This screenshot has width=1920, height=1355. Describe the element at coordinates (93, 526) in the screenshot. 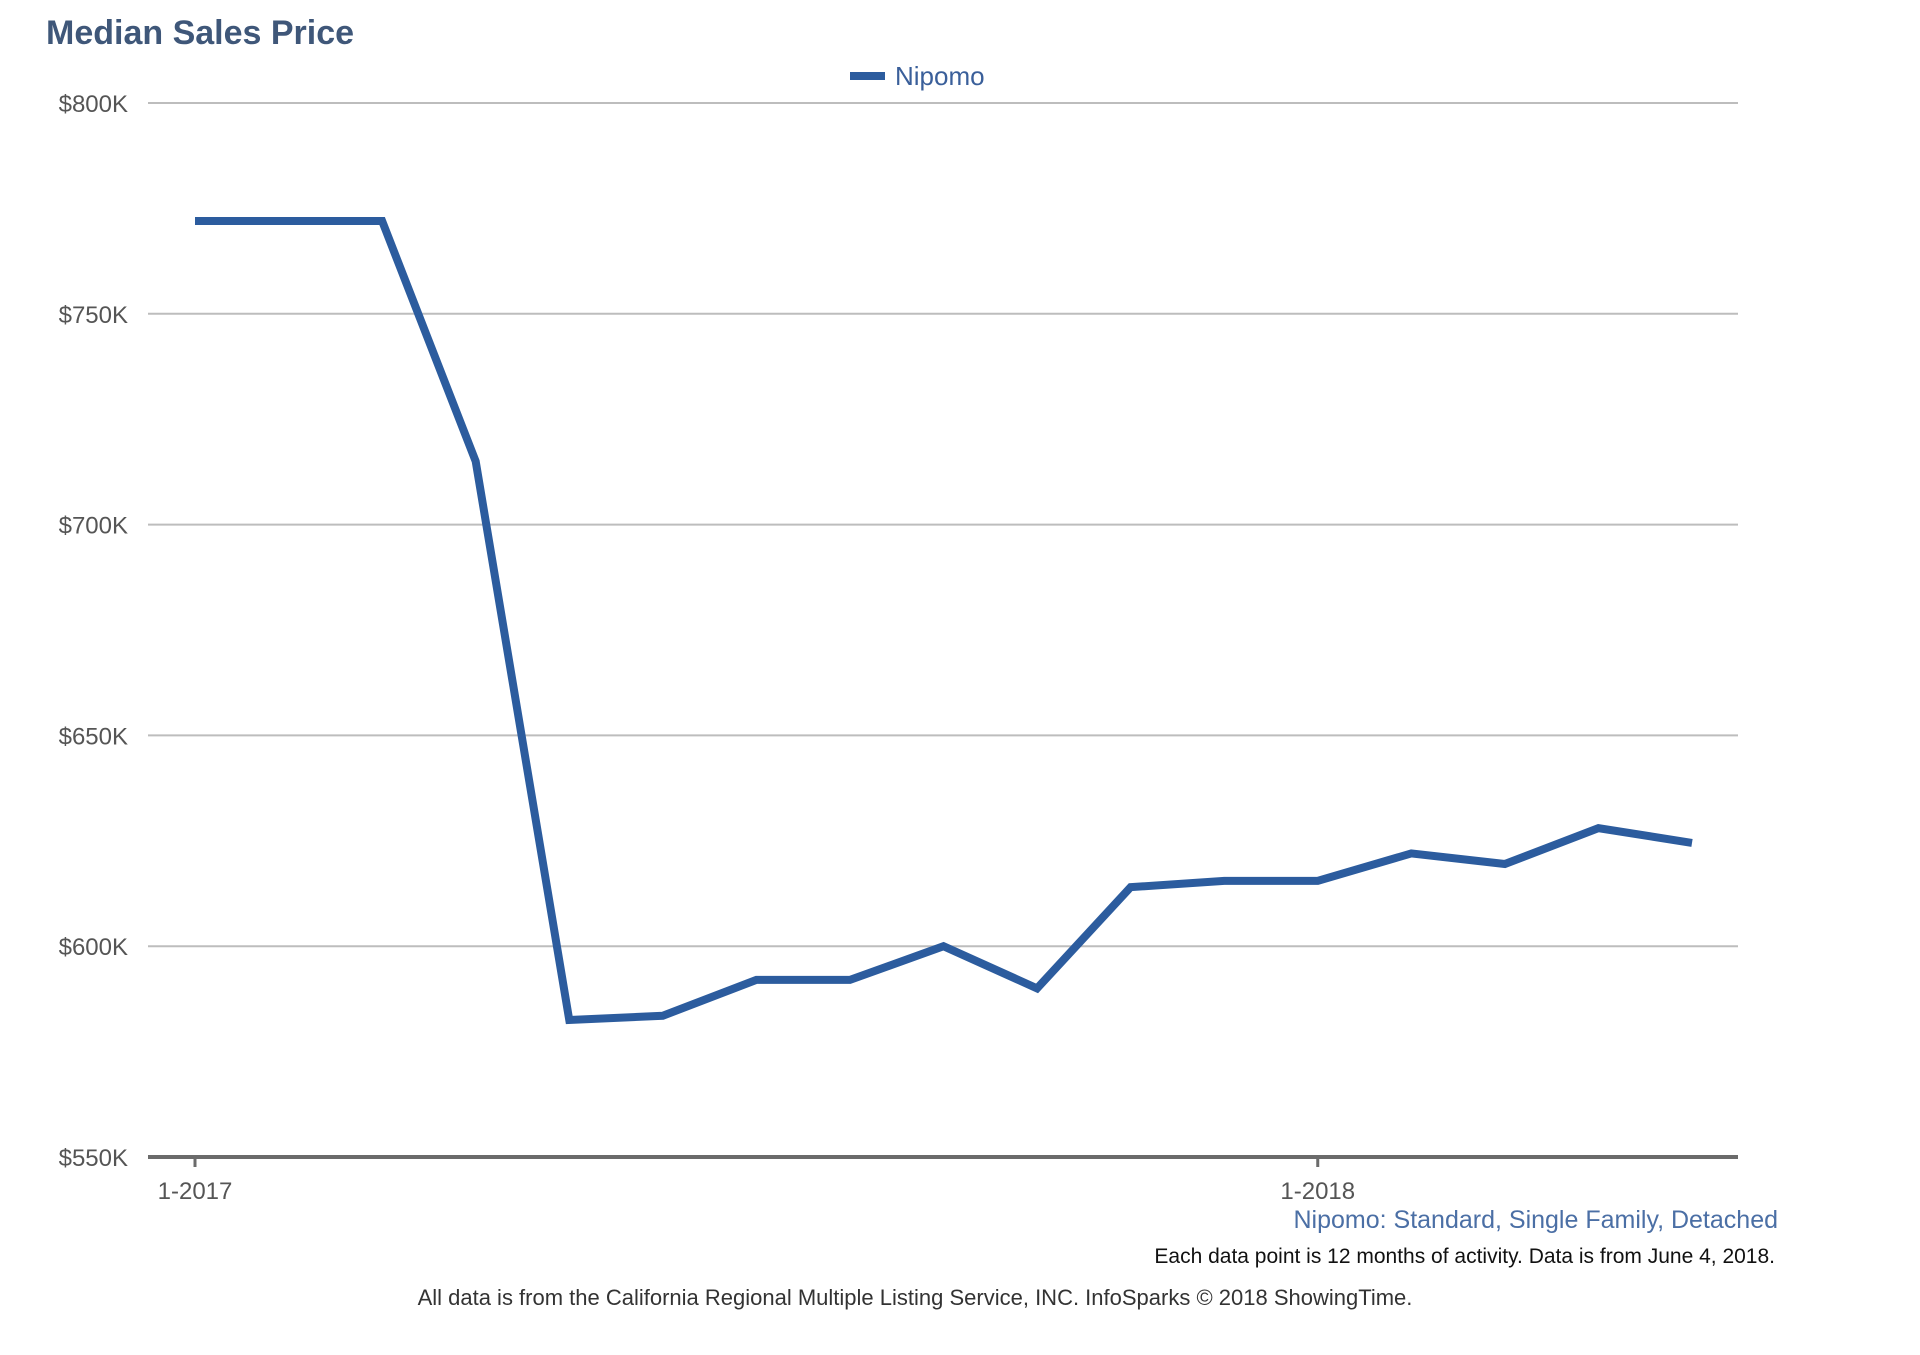

I see `y-tick-label: $700K` at that location.